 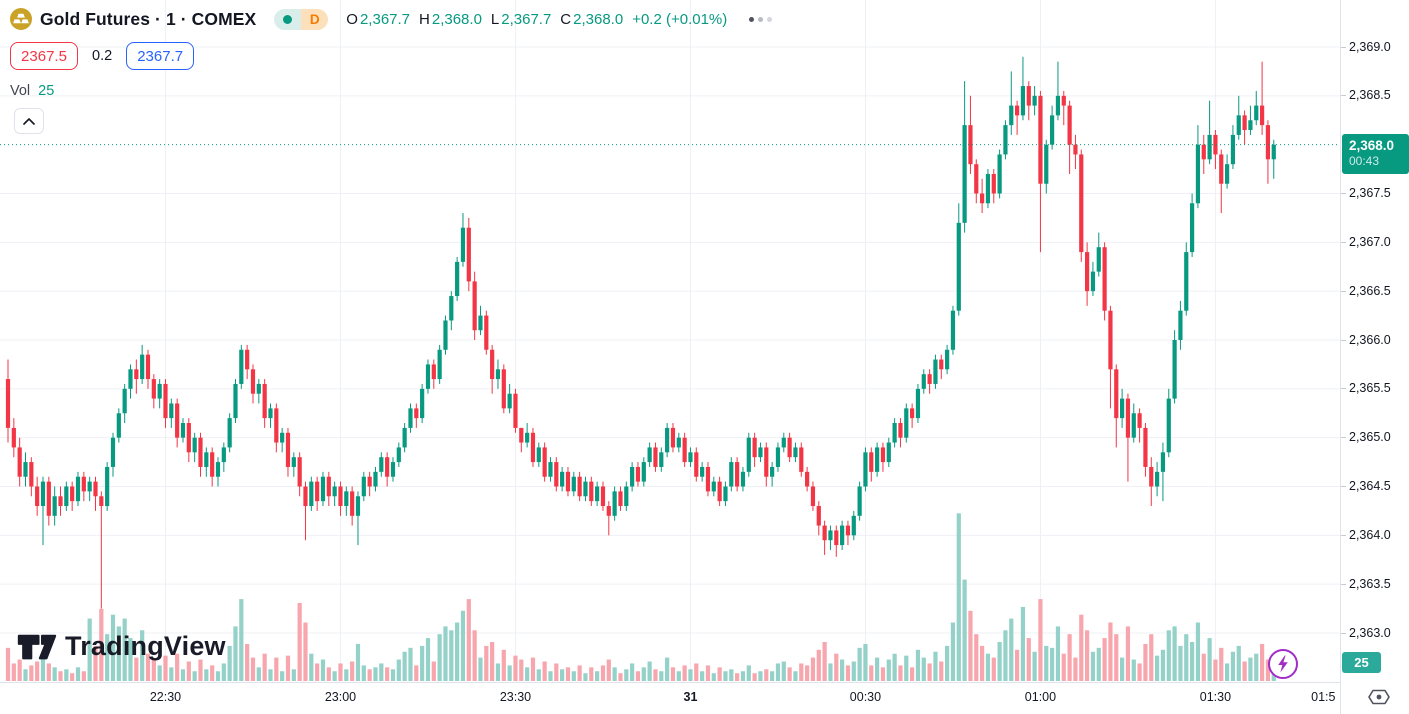 I want to click on close-label: C, so click(x=566, y=19).